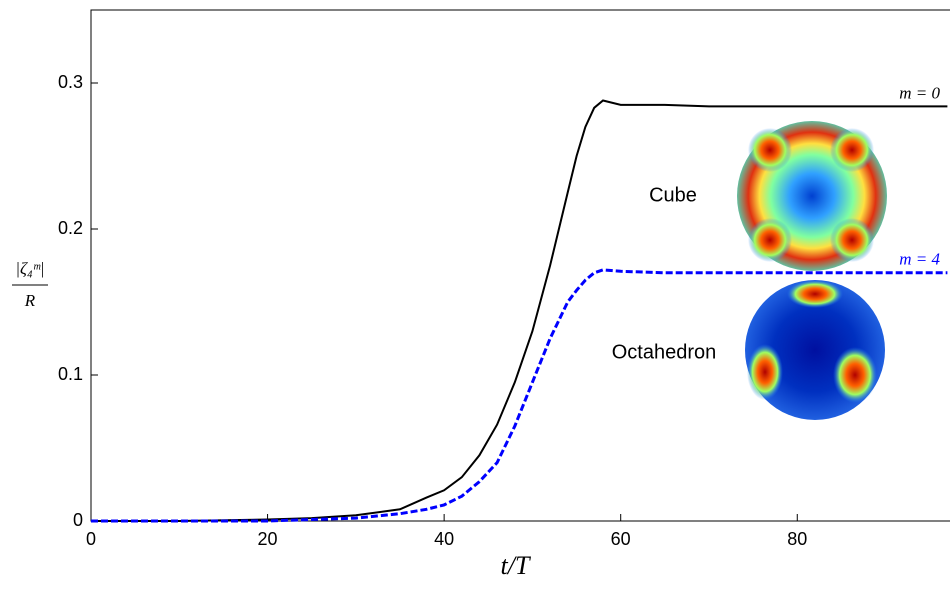  What do you see at coordinates (268, 539) in the screenshot?
I see `x-tick-label: 20` at bounding box center [268, 539].